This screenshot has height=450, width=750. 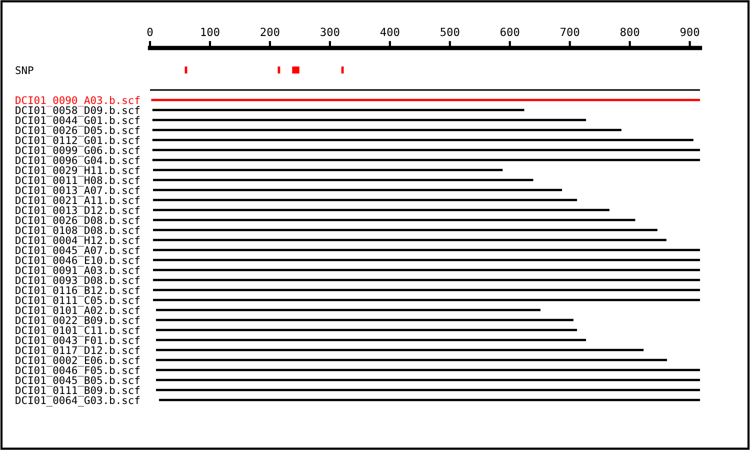 I want to click on y-tick-label: SNP, so click(x=25, y=70).